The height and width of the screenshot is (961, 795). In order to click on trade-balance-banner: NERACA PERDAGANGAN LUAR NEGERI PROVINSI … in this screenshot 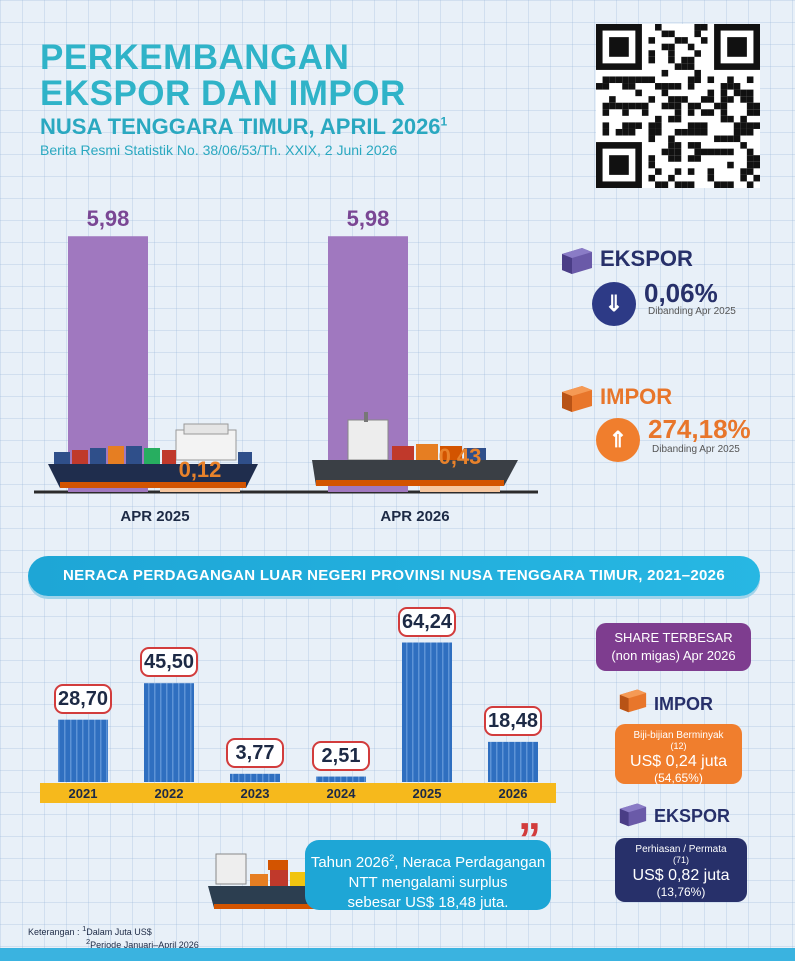, I will do `click(394, 576)`.